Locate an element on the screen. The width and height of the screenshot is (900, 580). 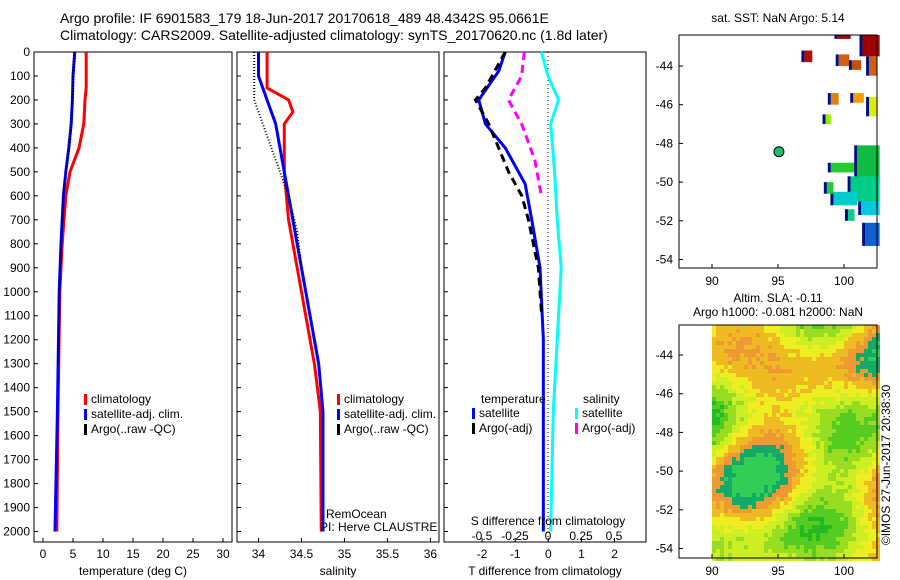
y-tick-label: 400 is located at coordinates (20, 148).